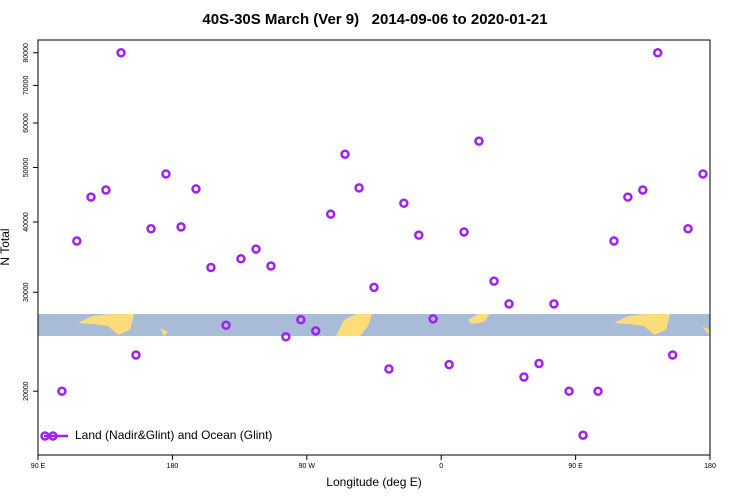 The height and width of the screenshot is (500, 750). I want to click on ocean-band, so click(374, 325).